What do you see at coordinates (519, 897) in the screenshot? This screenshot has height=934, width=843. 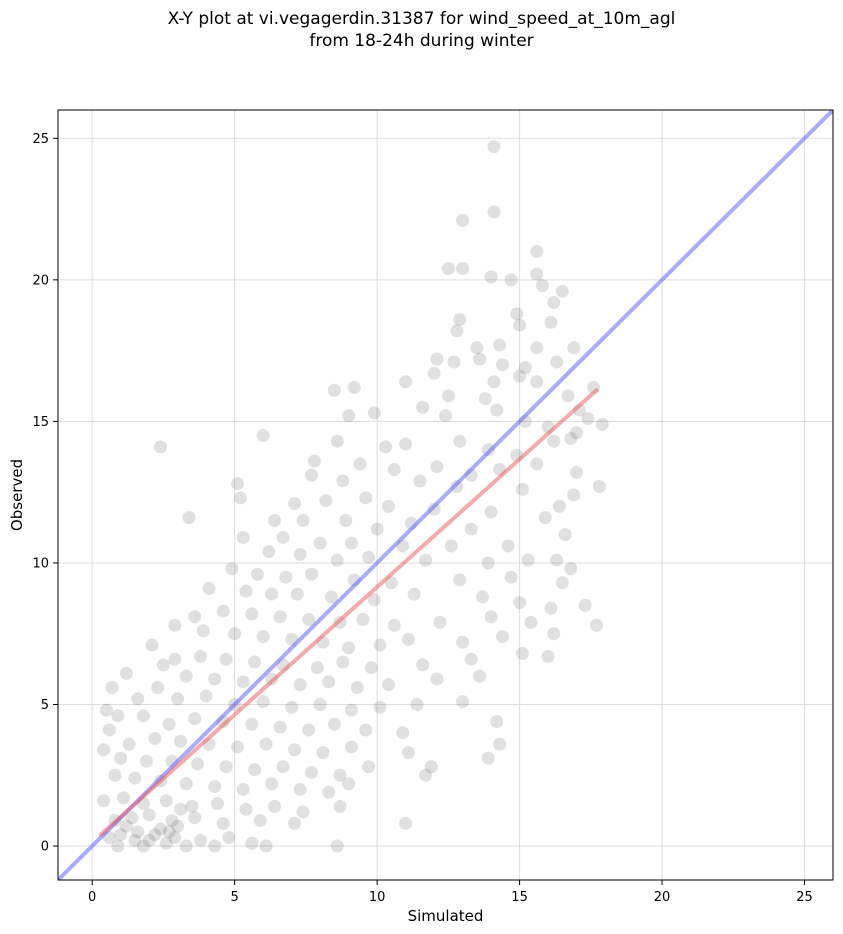 I see `x-tick-label: 15` at bounding box center [519, 897].